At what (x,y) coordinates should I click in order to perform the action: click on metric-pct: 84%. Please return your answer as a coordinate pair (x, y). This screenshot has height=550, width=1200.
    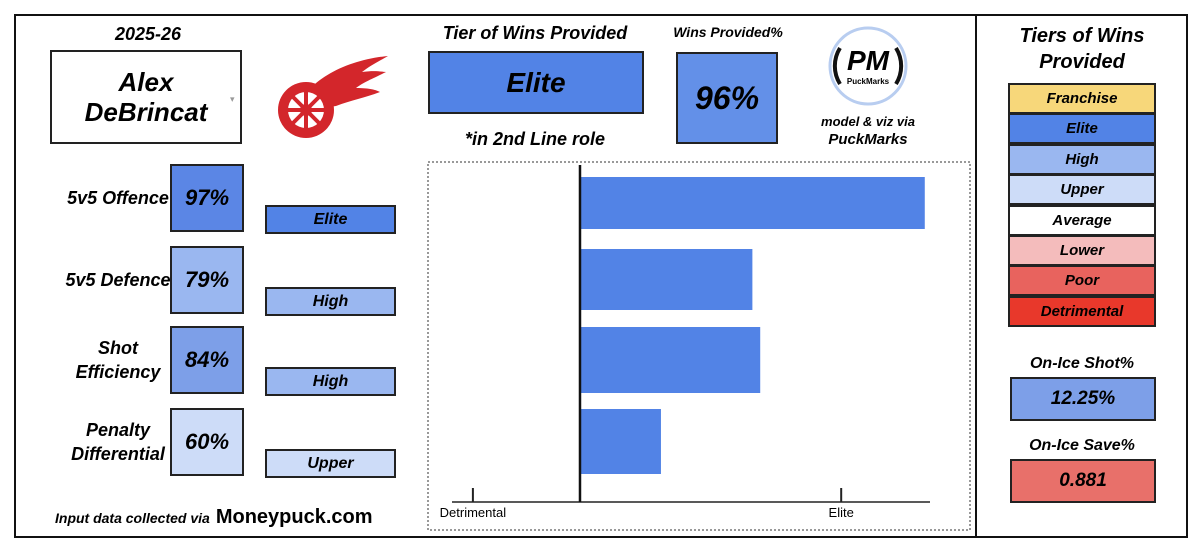
    Looking at the image, I should click on (207, 360).